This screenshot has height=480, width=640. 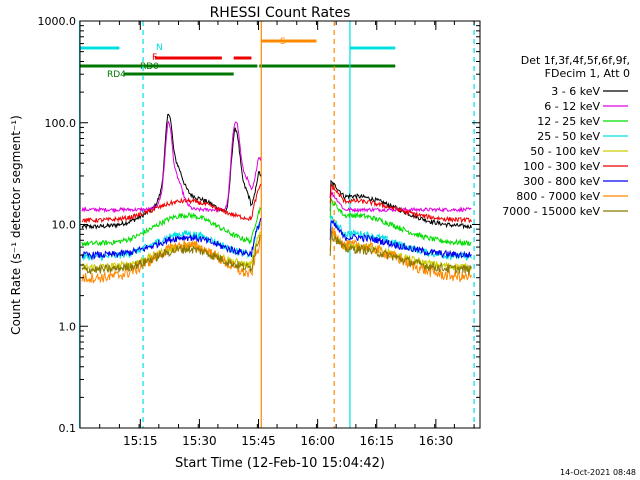 I want to click on legend-label-5: 50 - 100 keV, so click(x=565, y=151).